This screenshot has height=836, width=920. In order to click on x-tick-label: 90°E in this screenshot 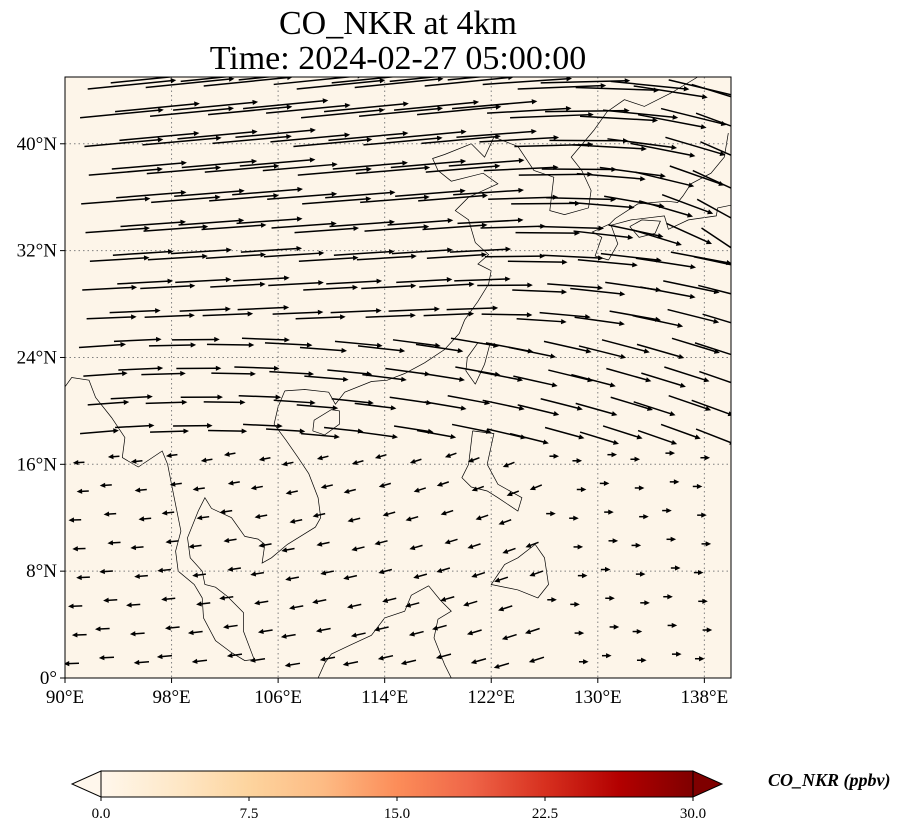, I will do `click(65, 697)`.